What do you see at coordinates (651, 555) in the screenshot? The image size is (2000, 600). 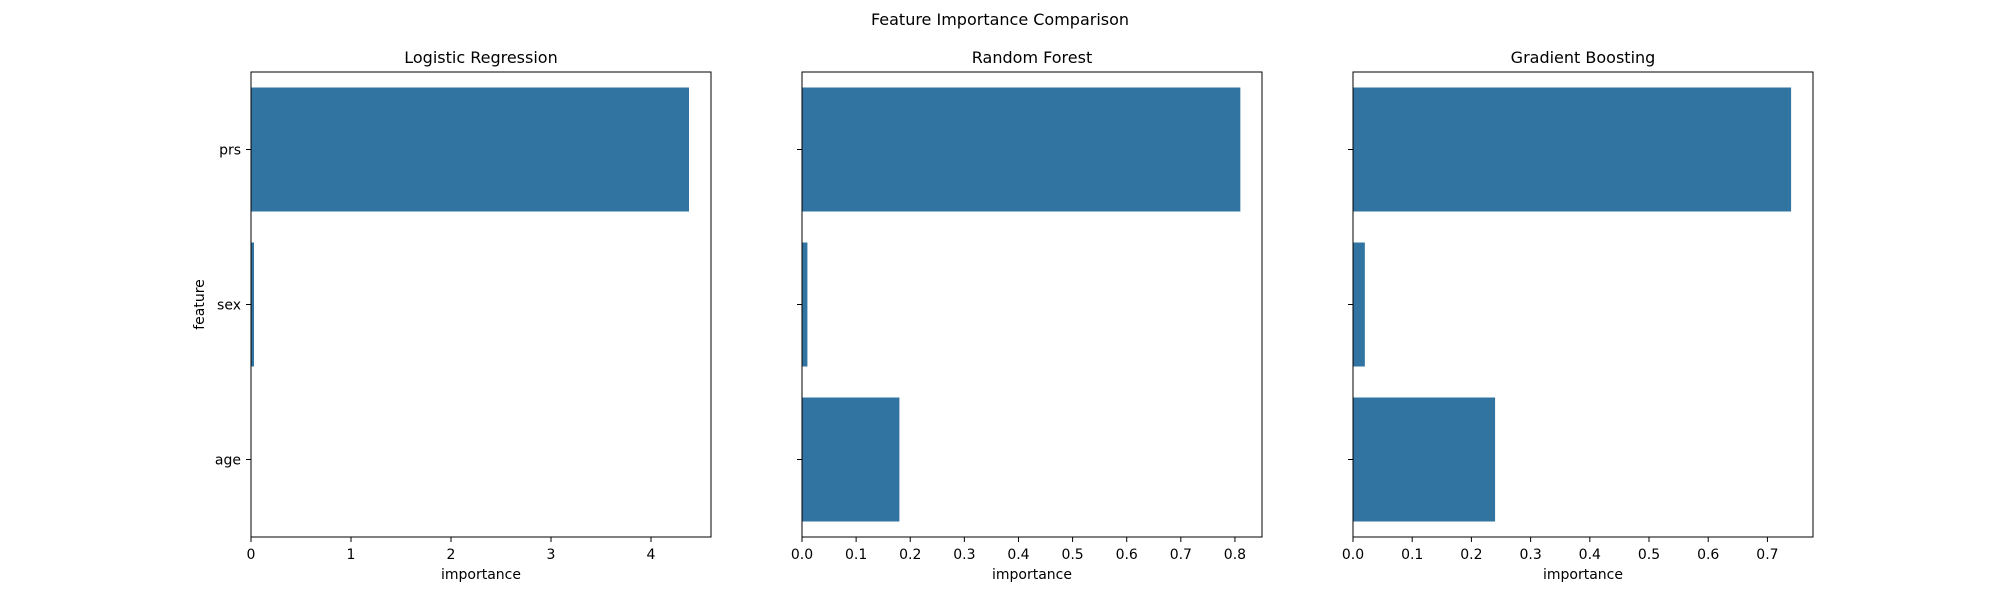 I see `x-tick-label: 4` at bounding box center [651, 555].